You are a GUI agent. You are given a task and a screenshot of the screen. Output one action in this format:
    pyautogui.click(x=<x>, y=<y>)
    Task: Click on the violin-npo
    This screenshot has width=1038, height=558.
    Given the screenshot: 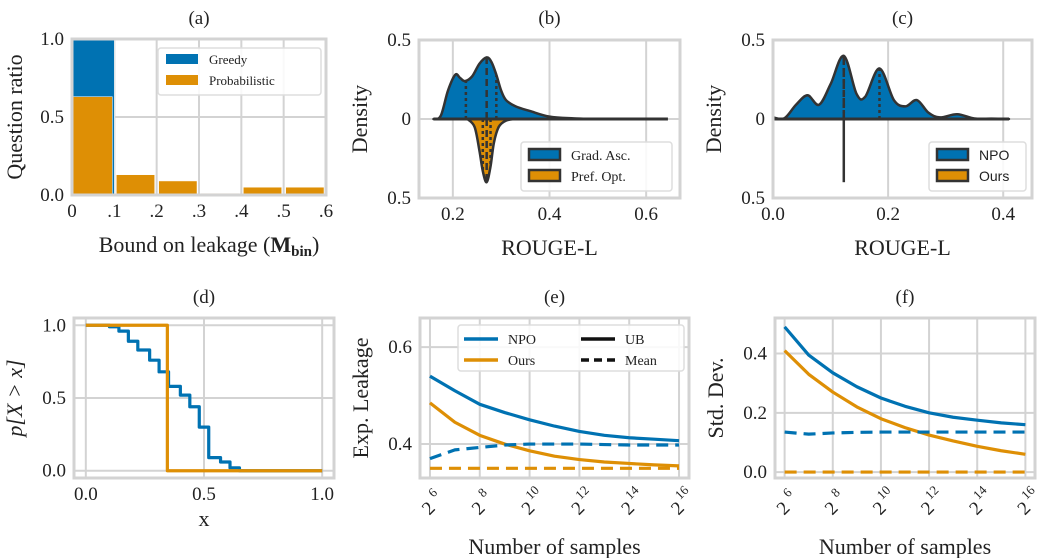 What is the action you would take?
    pyautogui.click(x=891, y=87)
    